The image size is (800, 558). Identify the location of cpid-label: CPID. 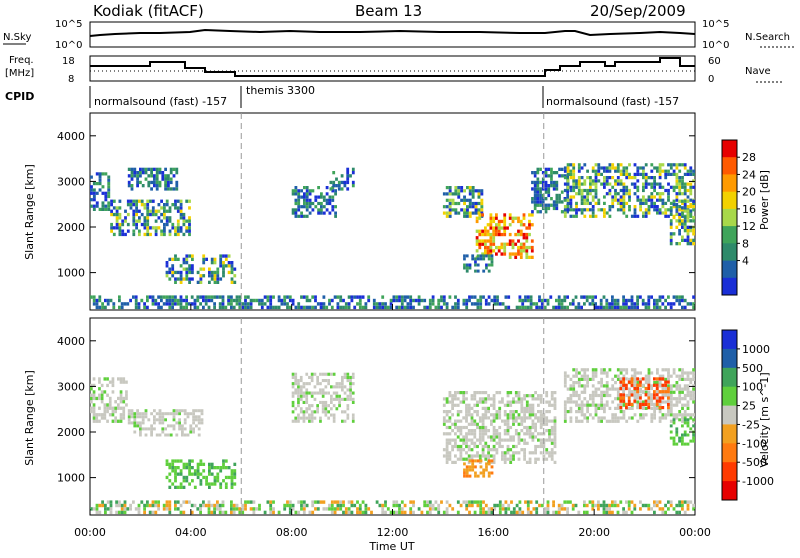
(19, 96).